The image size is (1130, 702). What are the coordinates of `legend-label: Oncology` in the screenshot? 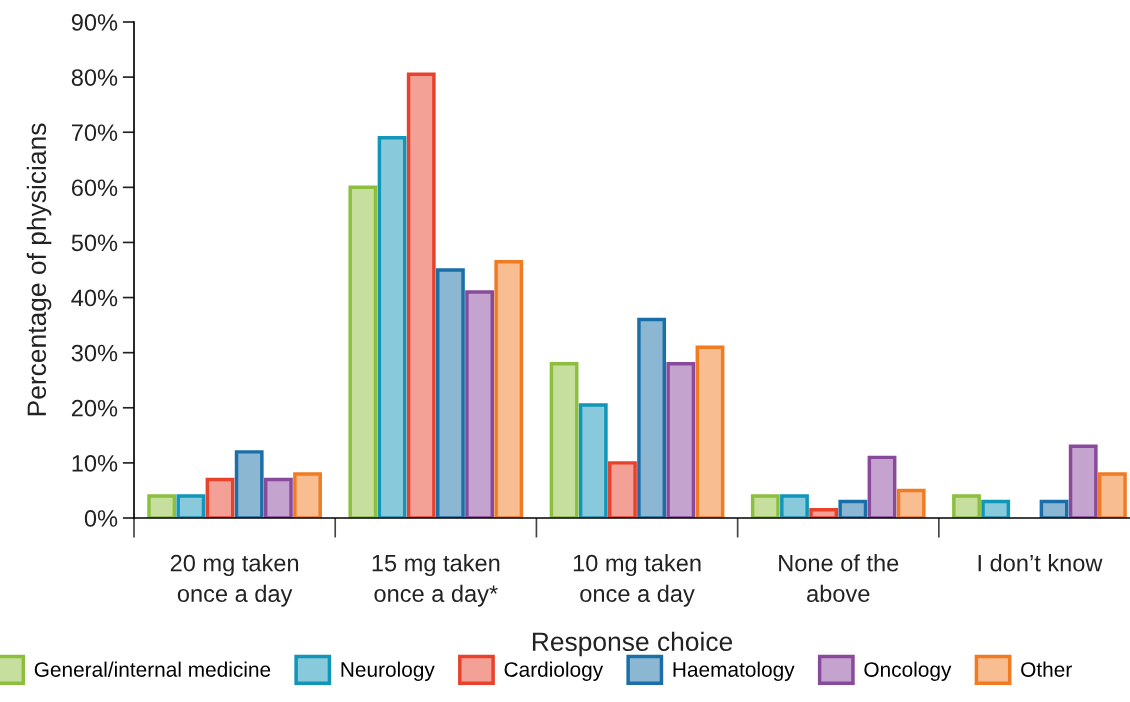 It's located at (908, 671).